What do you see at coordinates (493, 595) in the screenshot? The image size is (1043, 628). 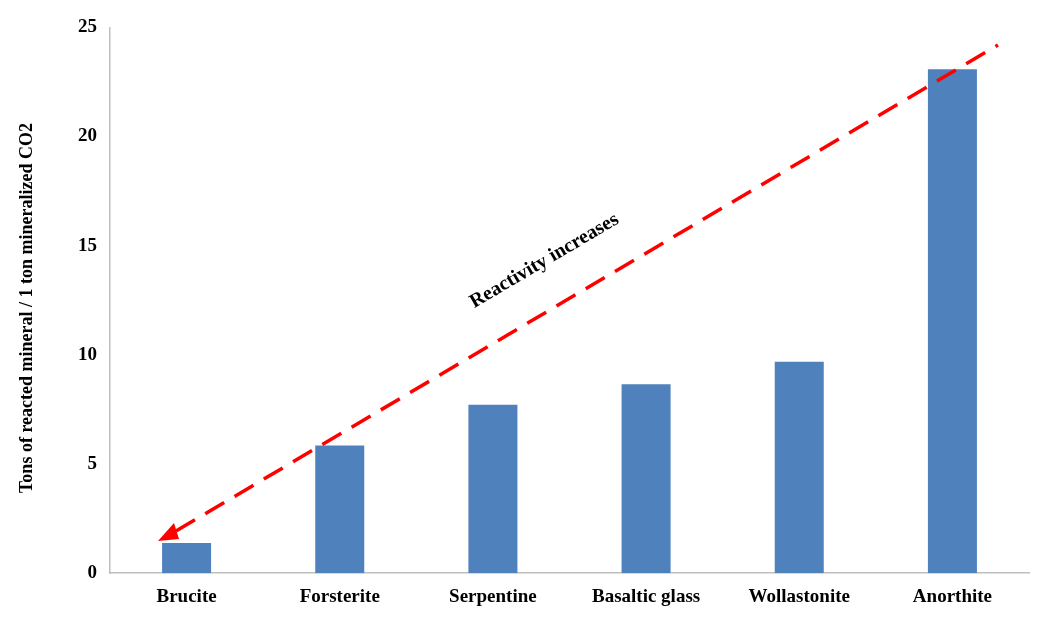 I see `x-tick-label: Serpentine` at bounding box center [493, 595].